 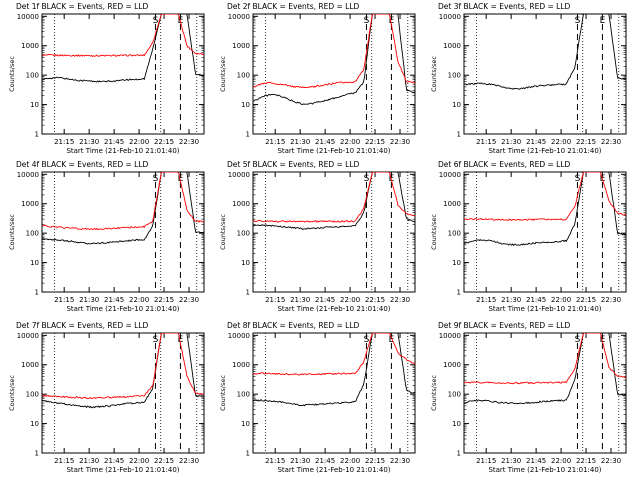 What do you see at coordinates (504, 164) in the screenshot?
I see `panel-title: Det 6f BLACK = Events, RED = LLD` at bounding box center [504, 164].